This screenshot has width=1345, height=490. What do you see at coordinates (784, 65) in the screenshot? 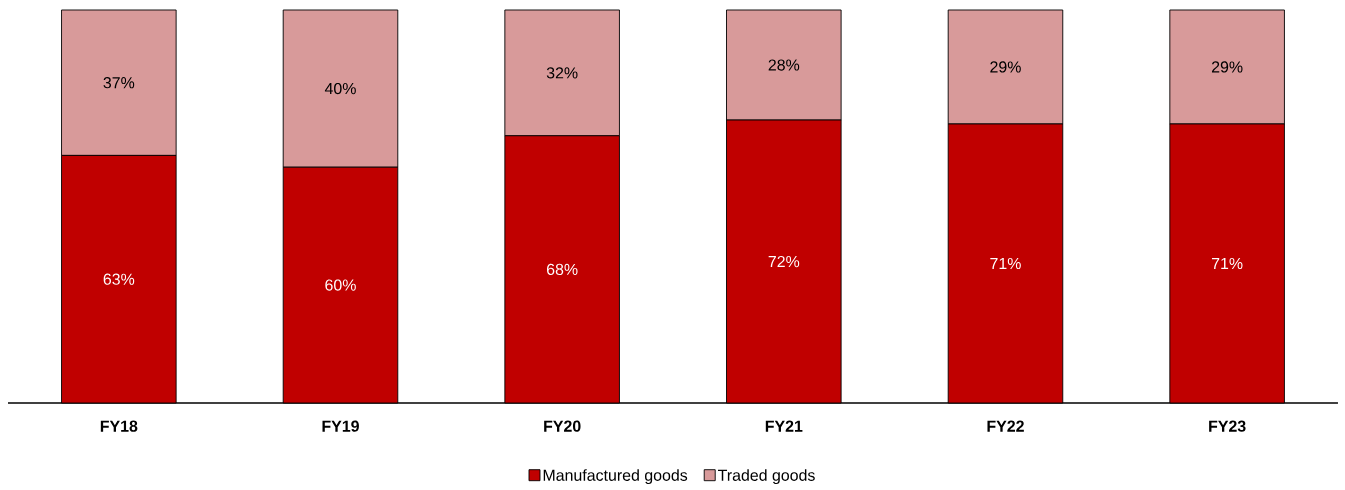
I see `data-label: 28%` at bounding box center [784, 65].